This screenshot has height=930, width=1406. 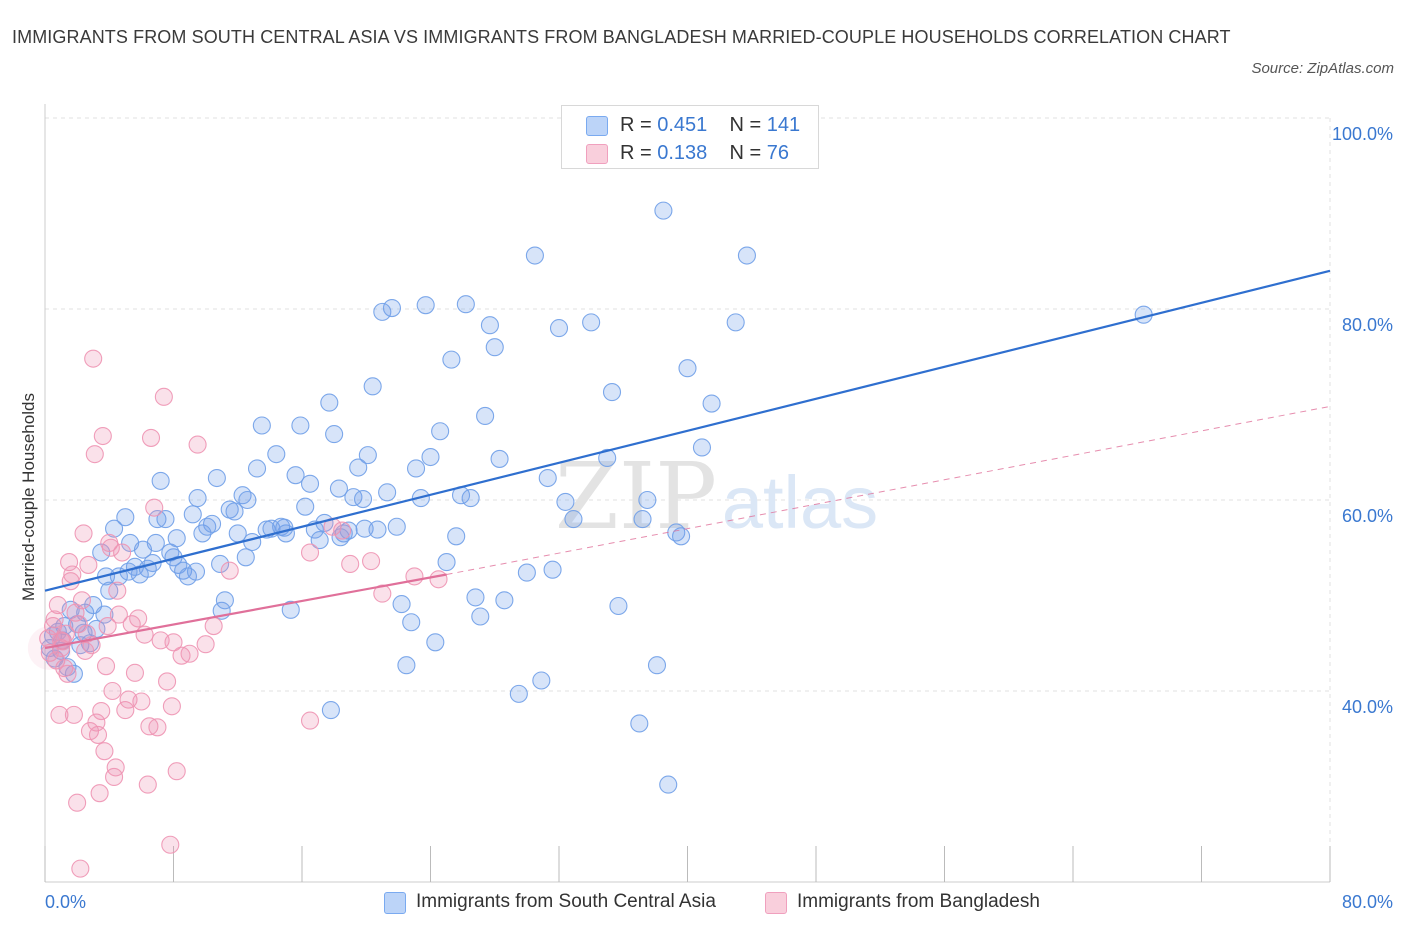 I want to click on r-value: 0.138, so click(x=682, y=153).